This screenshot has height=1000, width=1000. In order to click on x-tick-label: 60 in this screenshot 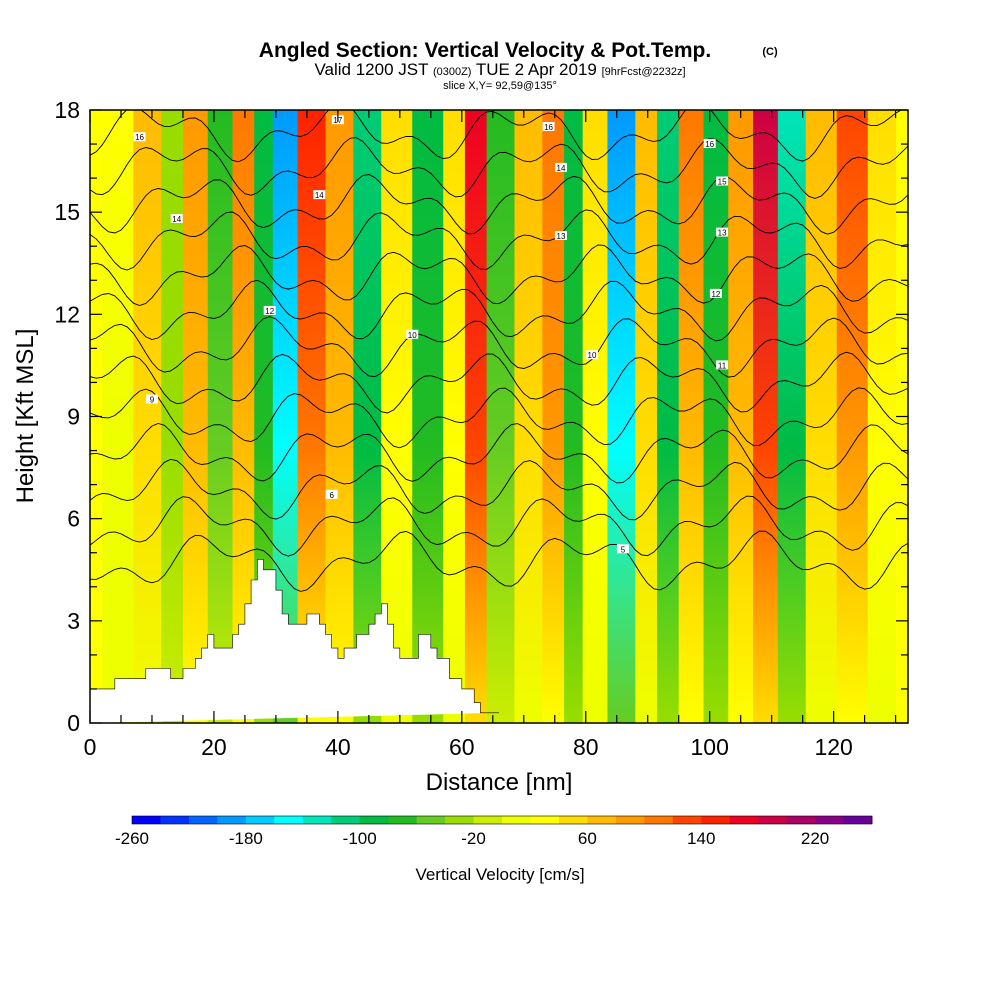, I will do `click(462, 747)`.